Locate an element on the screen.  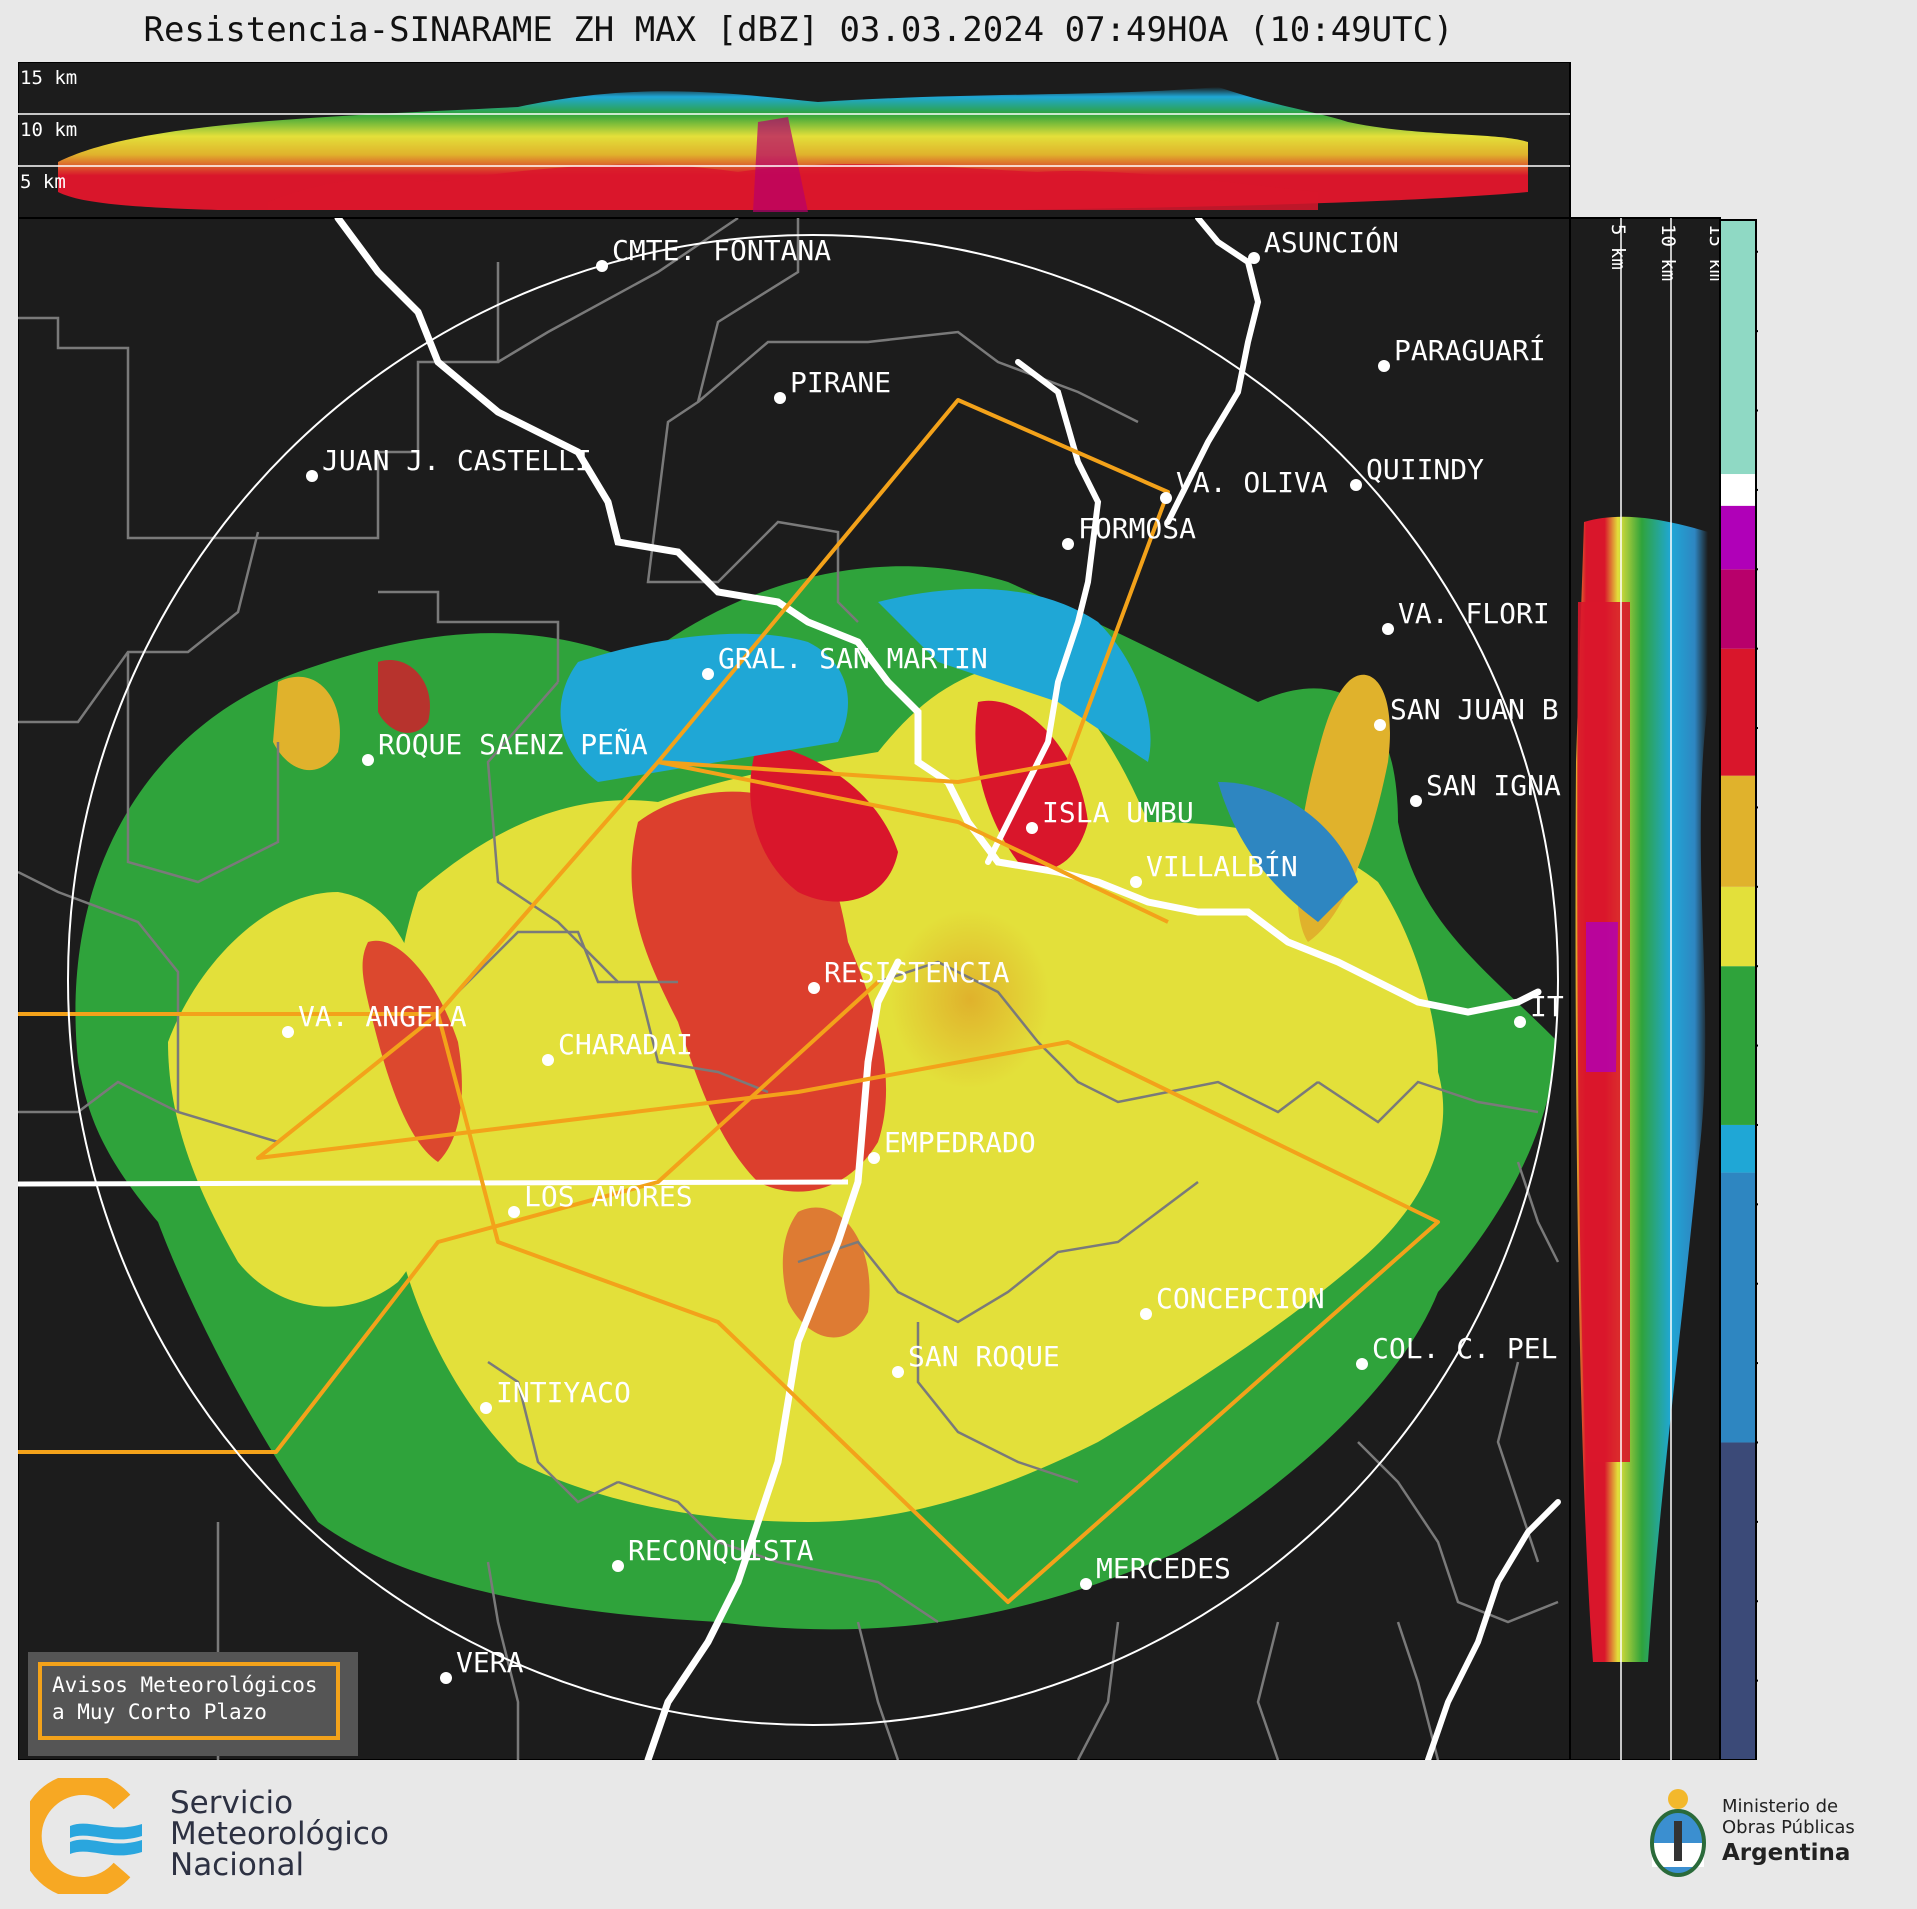
side-cross-section: 5 km 10 km 15 km is located at coordinates (1648, 989).